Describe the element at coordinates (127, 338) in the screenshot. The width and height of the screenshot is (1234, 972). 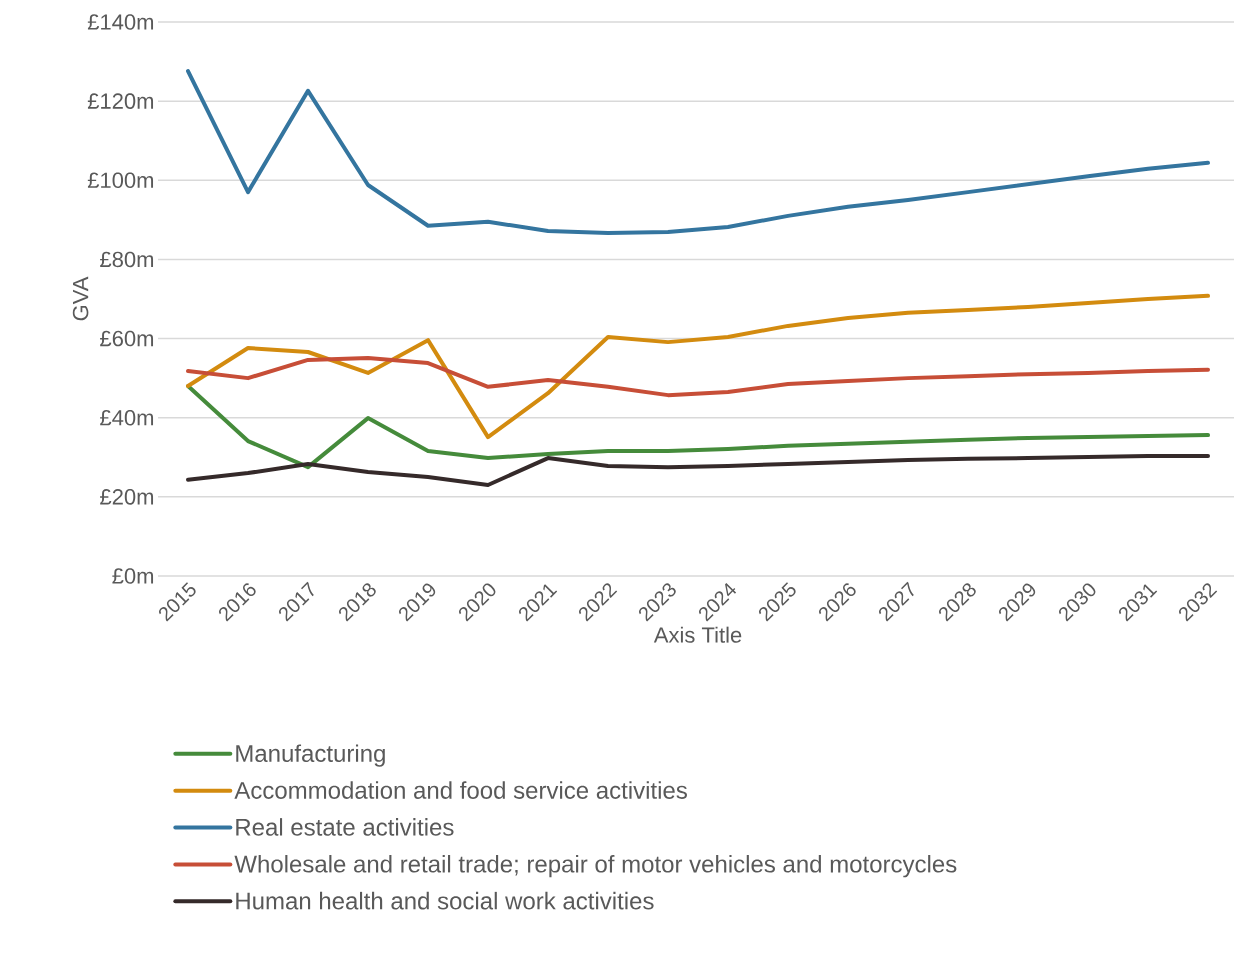
I see `y-tick-label: £60m` at that location.